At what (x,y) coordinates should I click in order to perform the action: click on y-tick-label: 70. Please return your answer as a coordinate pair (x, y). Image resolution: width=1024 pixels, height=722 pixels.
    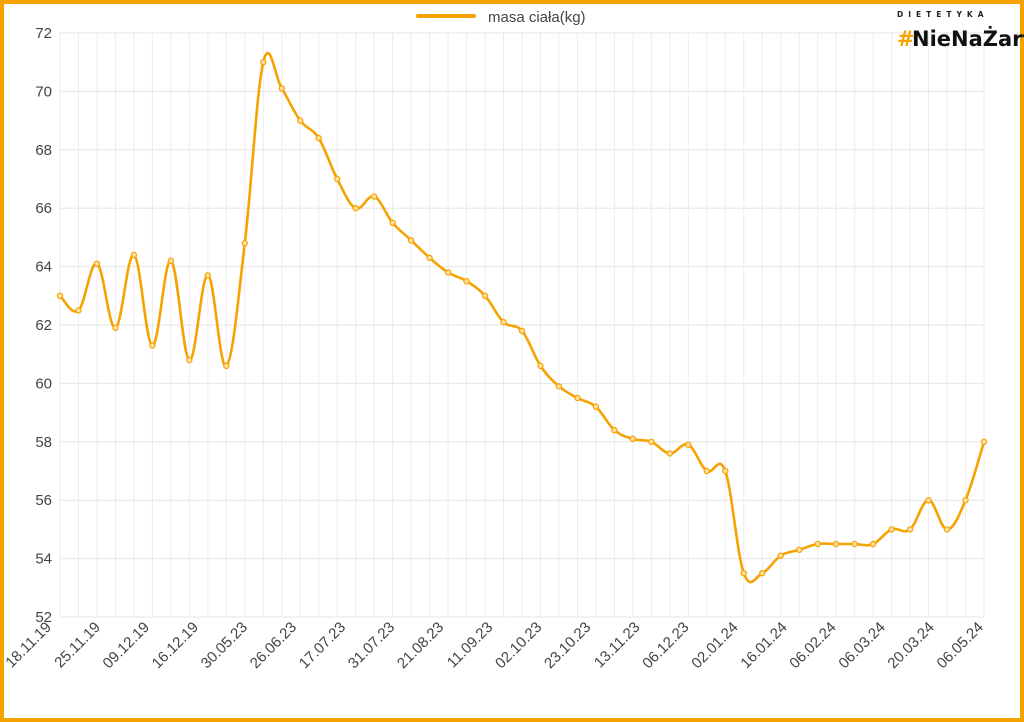
    Looking at the image, I should click on (43, 91).